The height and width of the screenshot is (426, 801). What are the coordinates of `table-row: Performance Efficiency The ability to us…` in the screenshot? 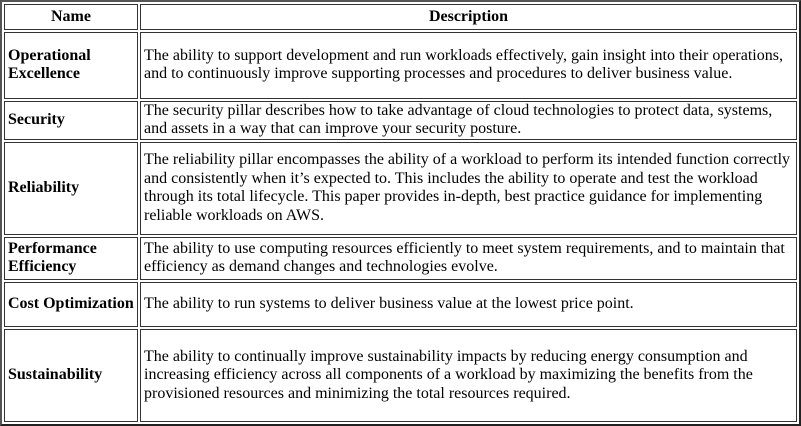 It's located at (400, 258).